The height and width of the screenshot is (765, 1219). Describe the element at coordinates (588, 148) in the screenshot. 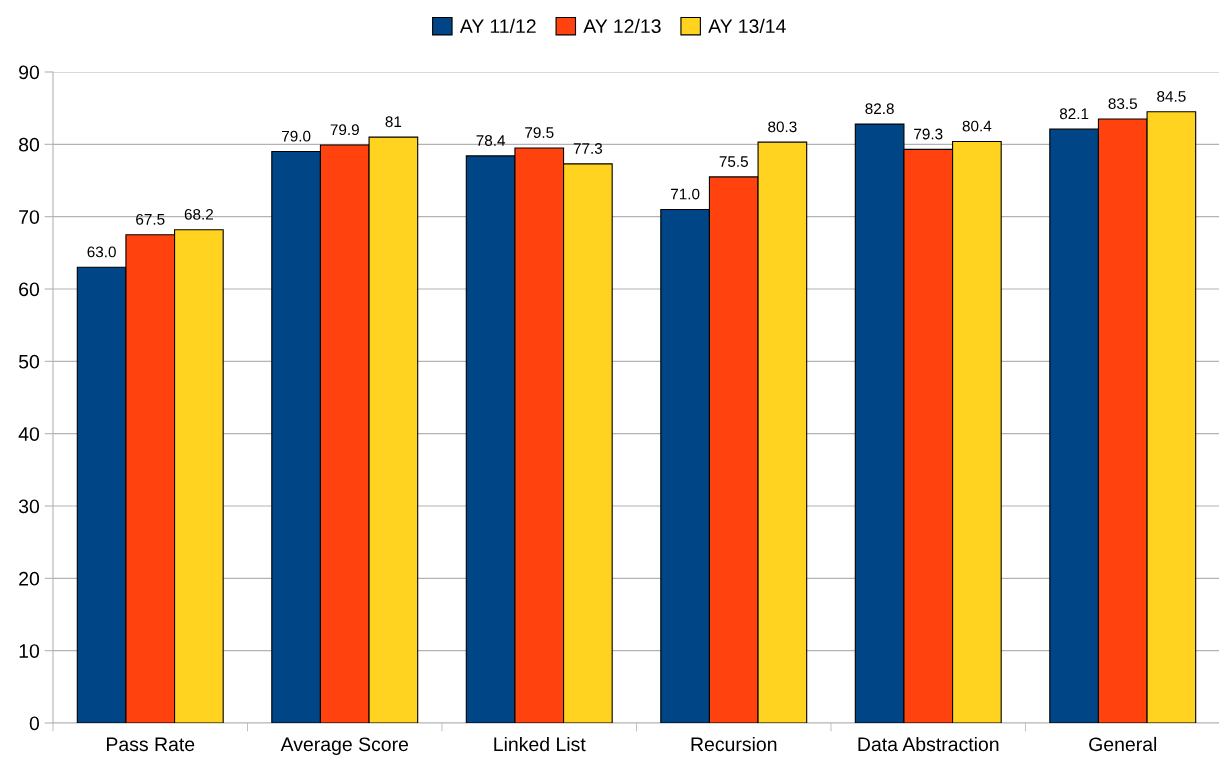

I see `data-label: 77.3` at that location.